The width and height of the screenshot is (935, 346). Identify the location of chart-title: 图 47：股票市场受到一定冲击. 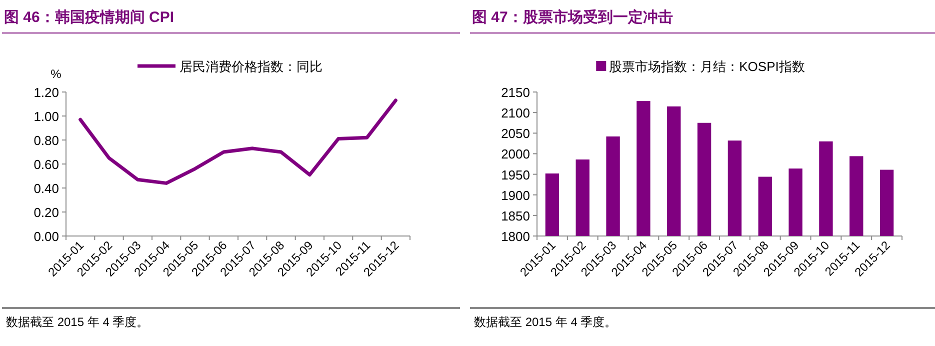
(572, 17).